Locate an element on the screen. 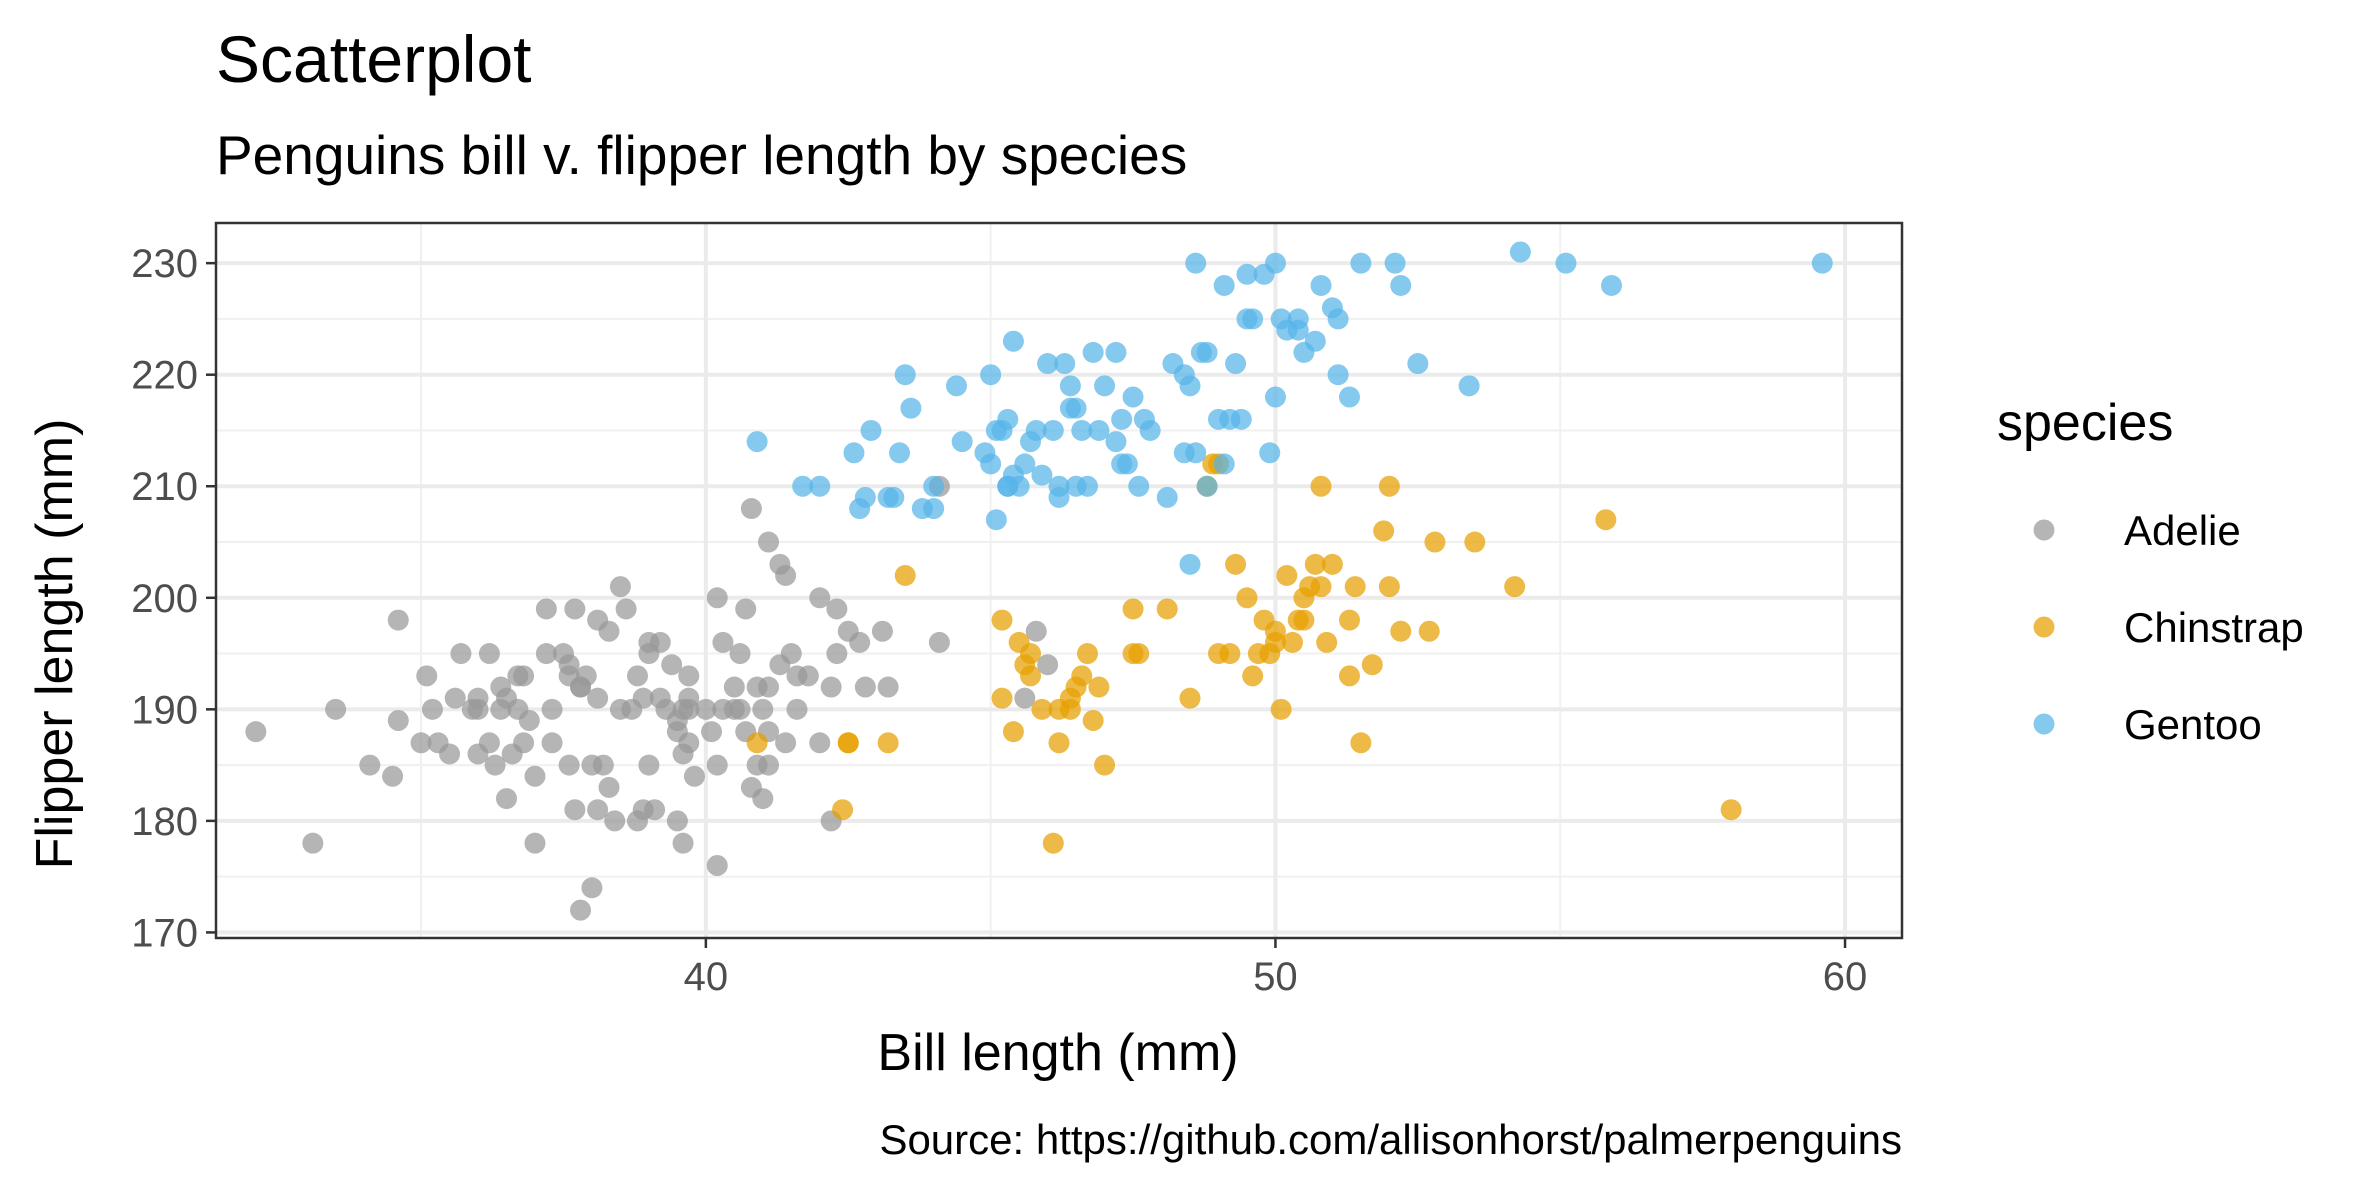 The width and height of the screenshot is (2362, 1181). legend-label-adelie: Adelie is located at coordinates (2182, 530).